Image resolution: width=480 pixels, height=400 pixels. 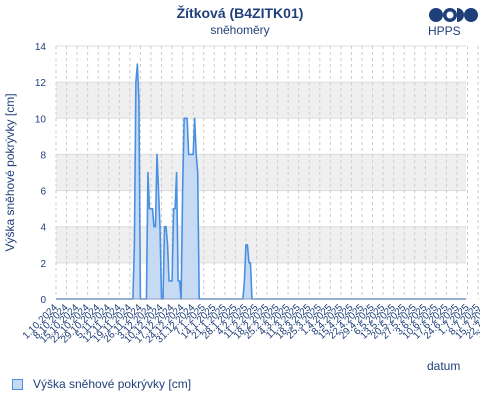 What do you see at coordinates (240, 13) in the screenshot?
I see `chart-title: Žítková (B4ZITK01)` at bounding box center [240, 13].